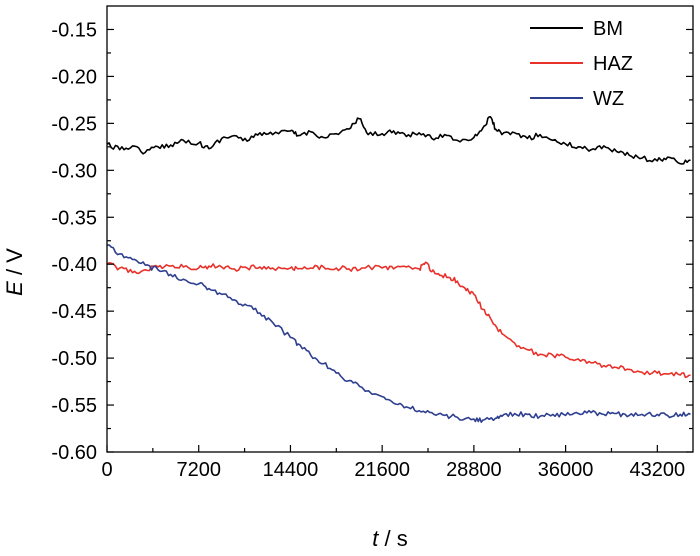 The height and width of the screenshot is (556, 700). I want to click on series-line-bm, so click(398, 140).